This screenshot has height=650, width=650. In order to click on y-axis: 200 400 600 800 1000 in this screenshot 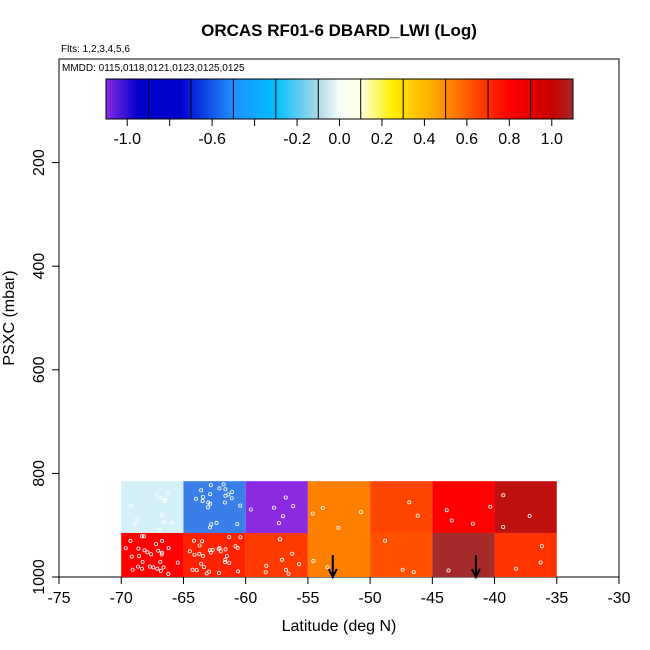, I will do `click(45, 372)`.